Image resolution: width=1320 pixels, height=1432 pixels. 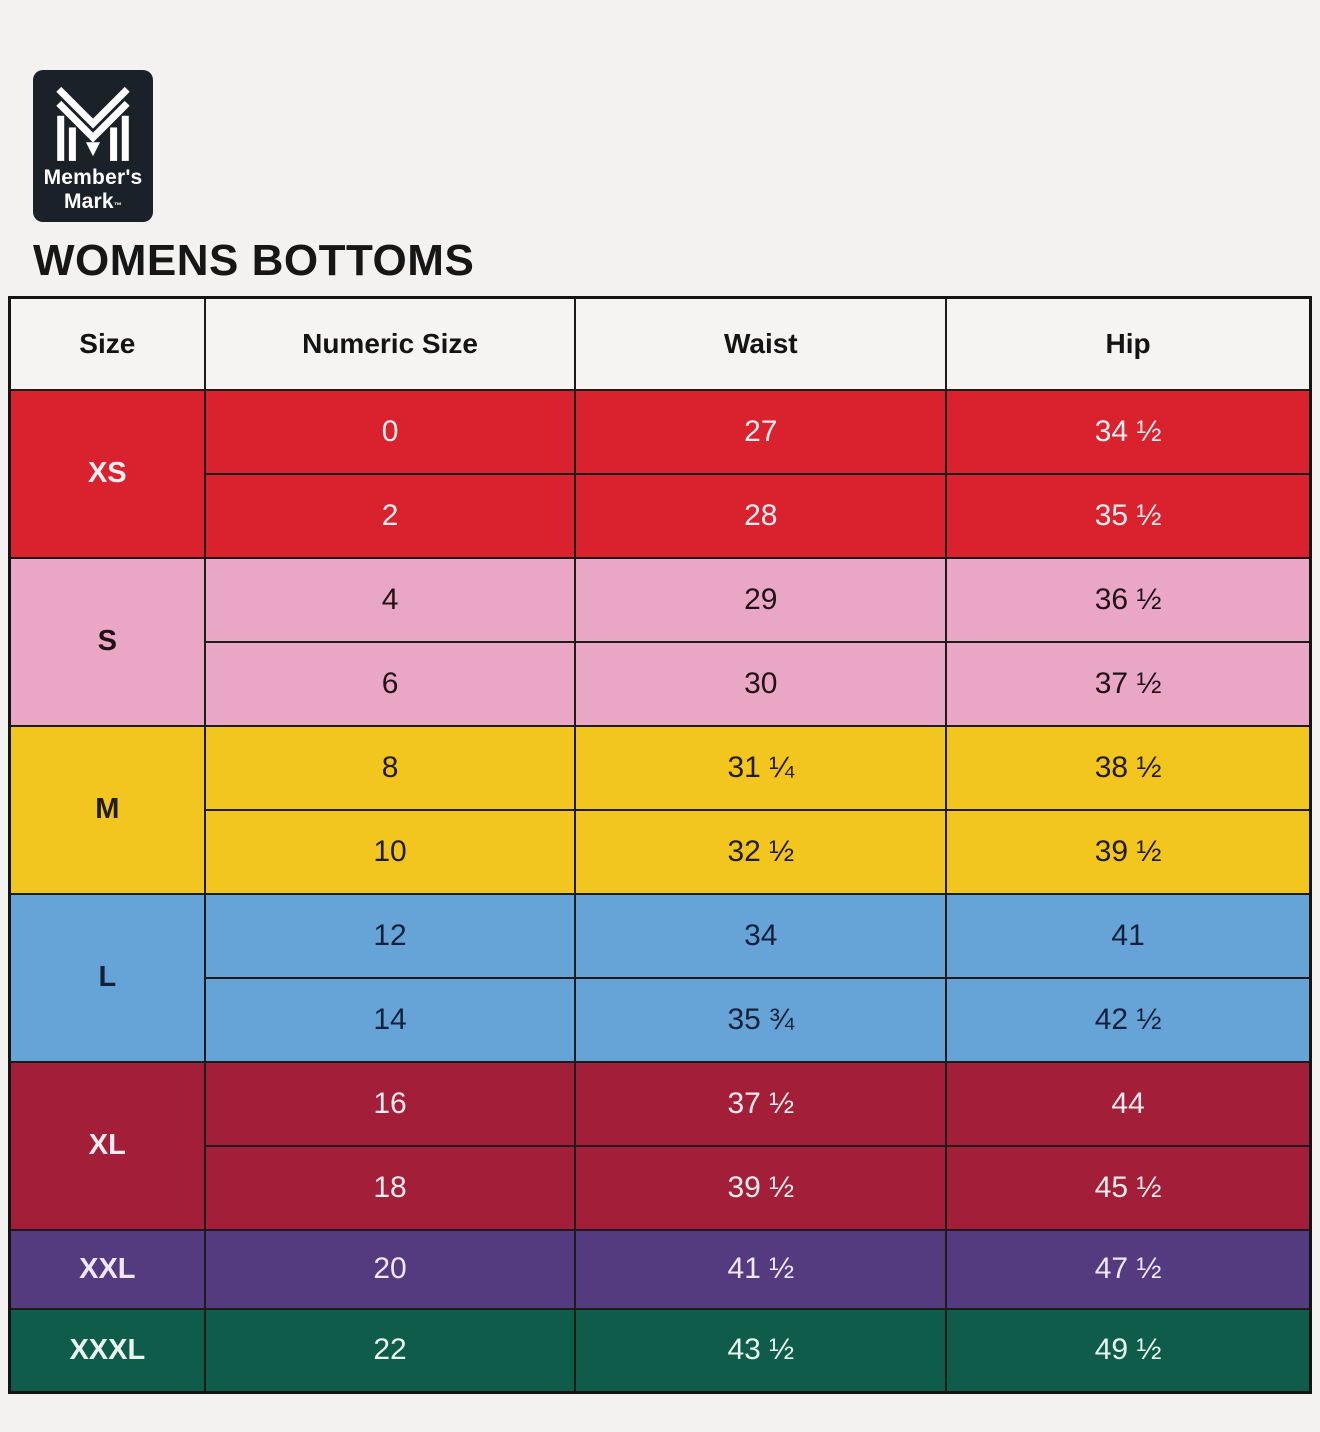 I want to click on size-label-l: L, so click(x=107, y=977).